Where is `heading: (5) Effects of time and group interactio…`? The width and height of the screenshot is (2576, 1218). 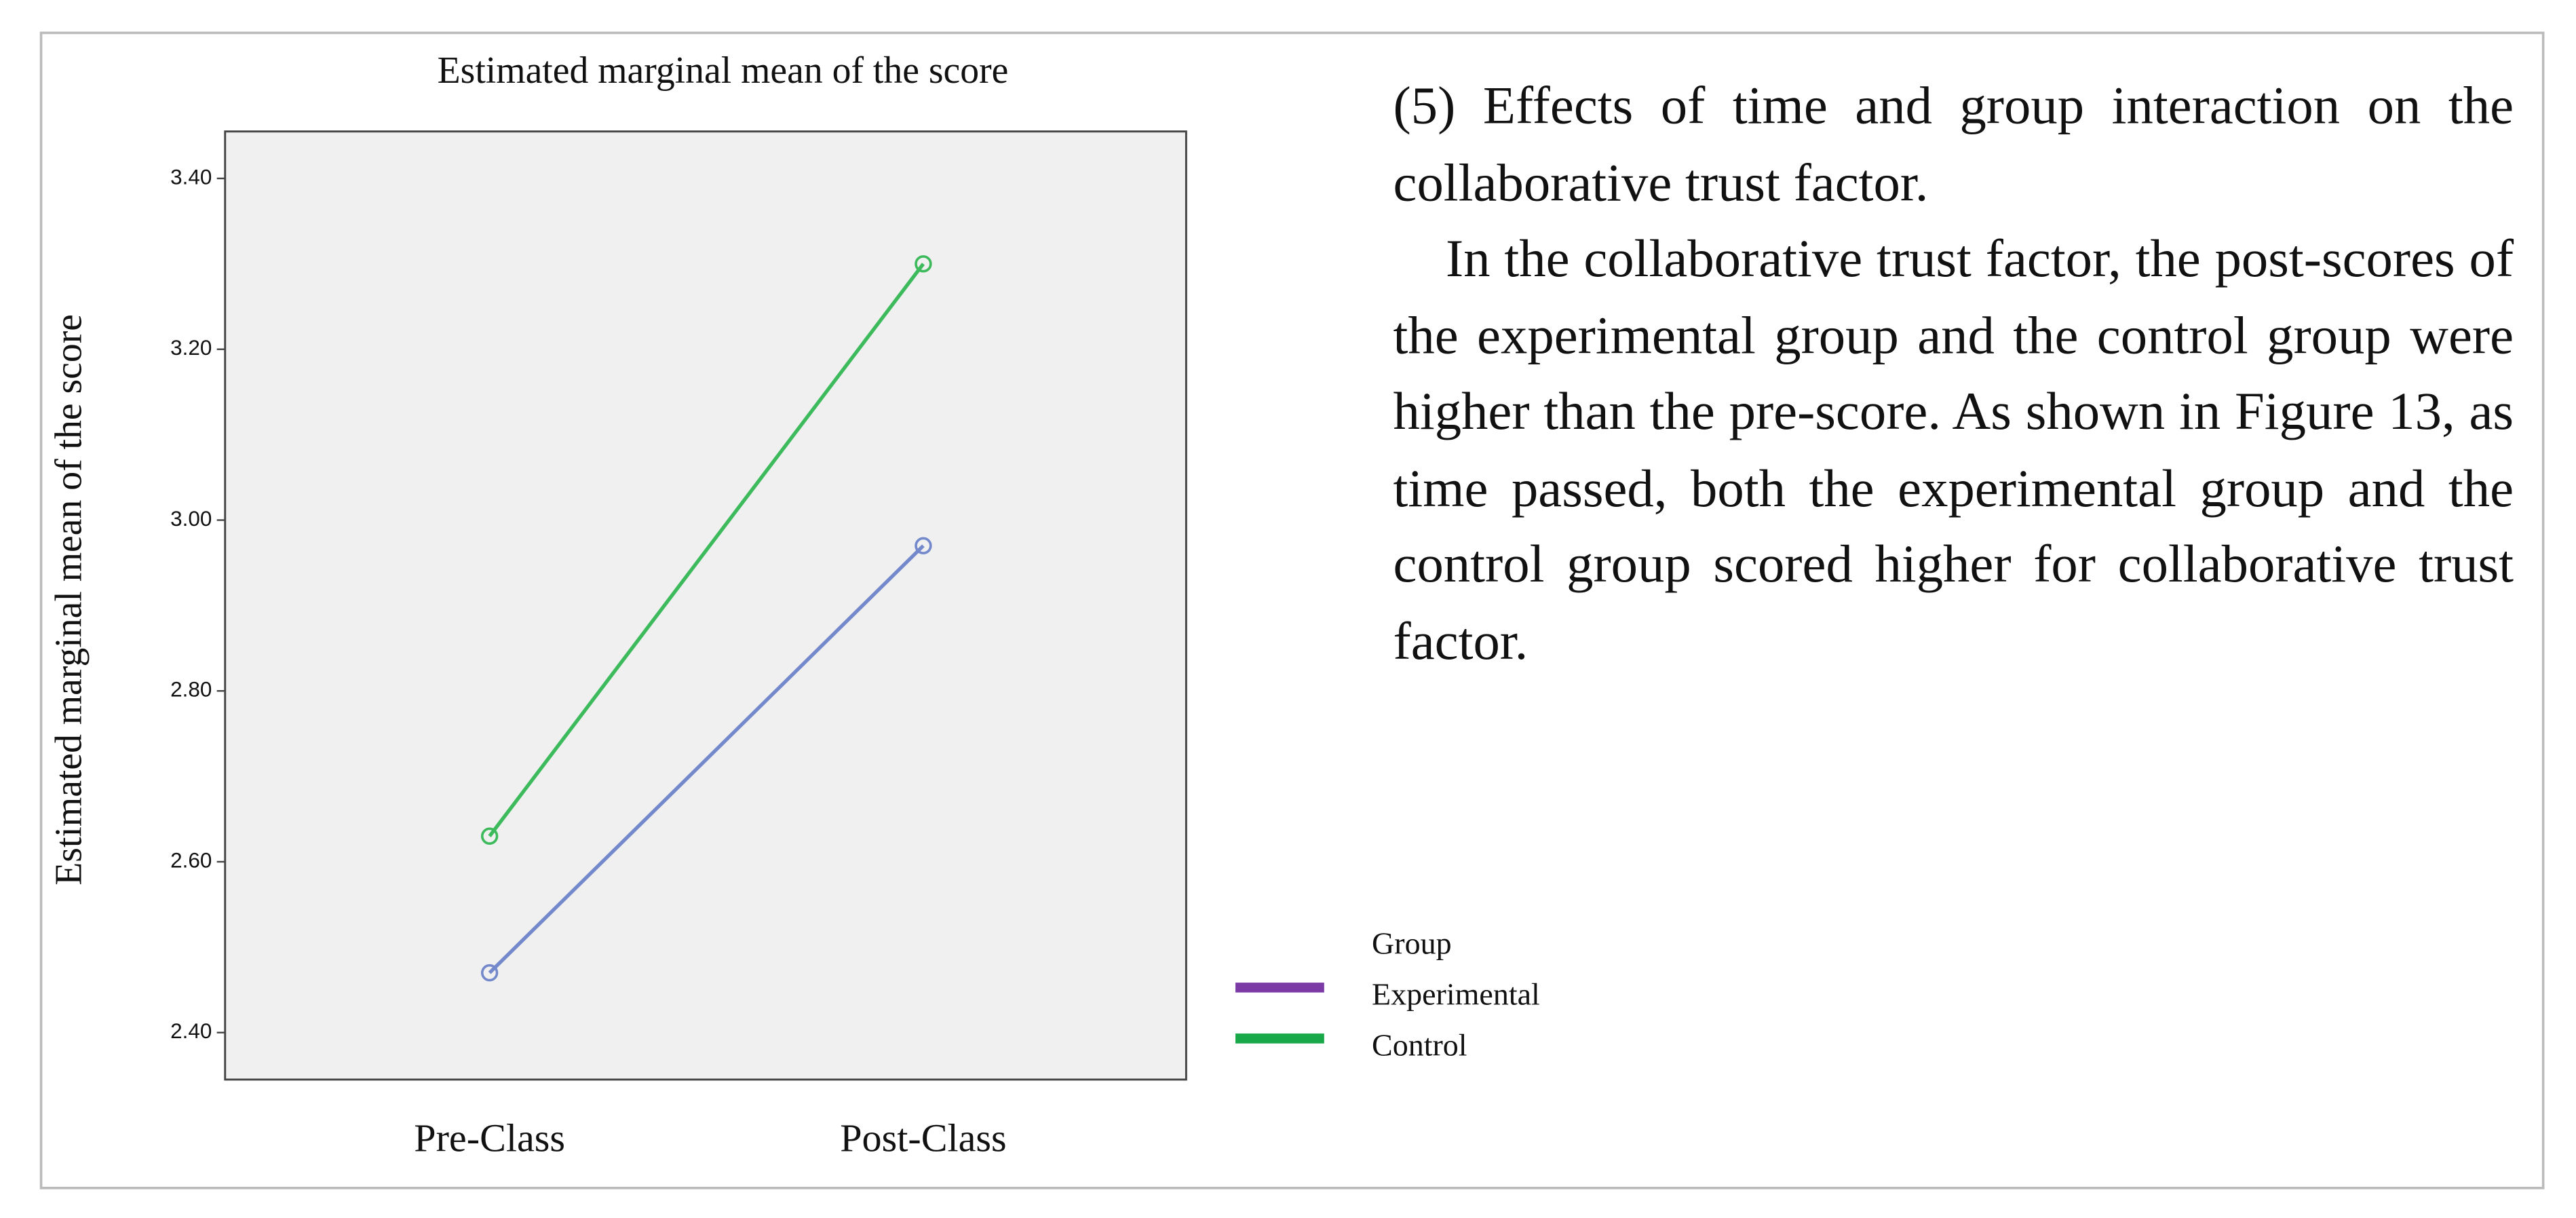 heading: (5) Effects of time and group interactio… is located at coordinates (1953, 145).